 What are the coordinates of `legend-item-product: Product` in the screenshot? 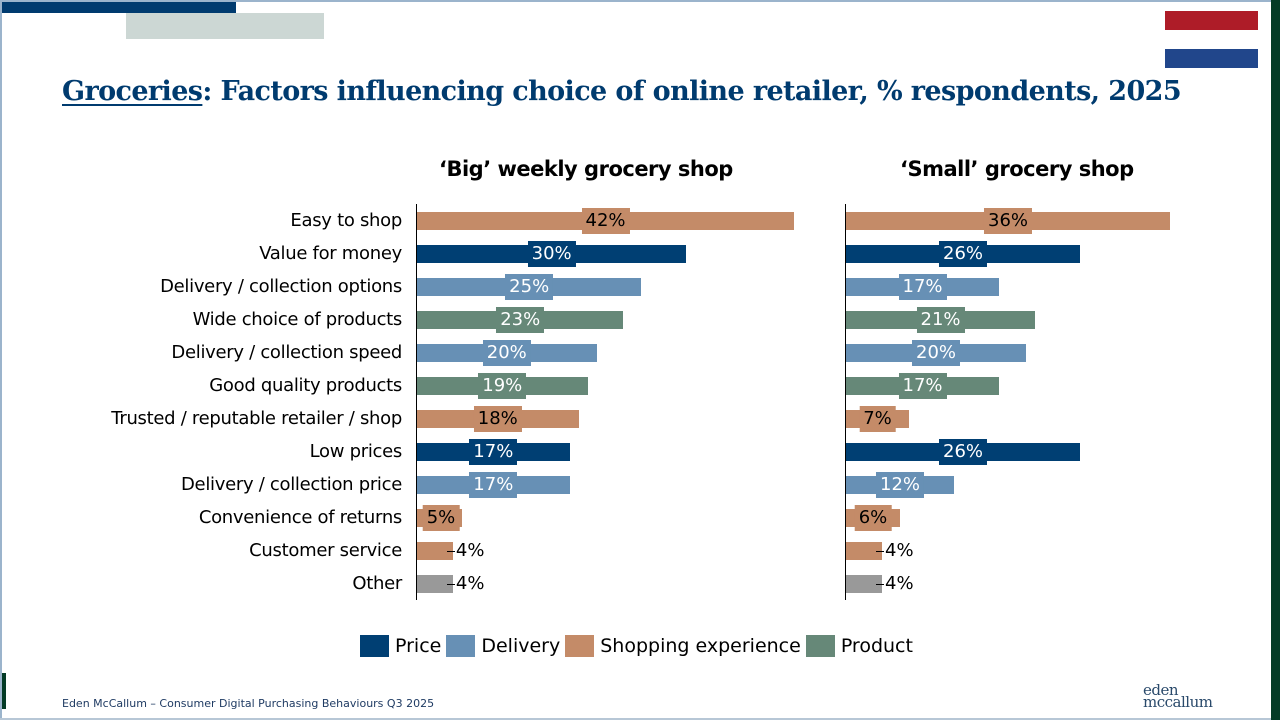 It's located at (859, 646).